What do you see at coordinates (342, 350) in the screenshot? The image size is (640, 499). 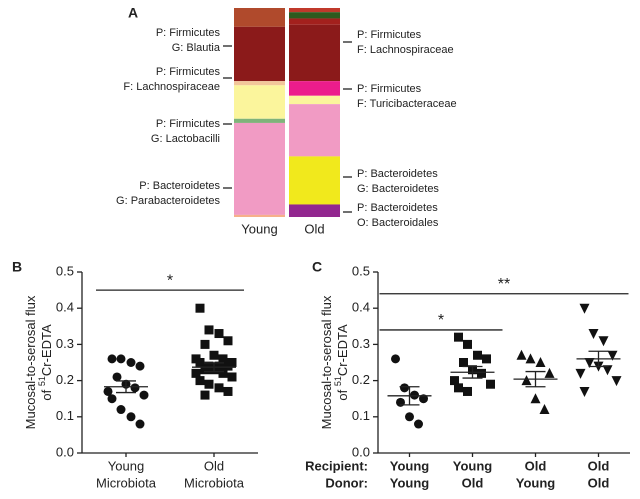 I see `y-axis-label-part: Cr-EDTA` at bounding box center [342, 350].